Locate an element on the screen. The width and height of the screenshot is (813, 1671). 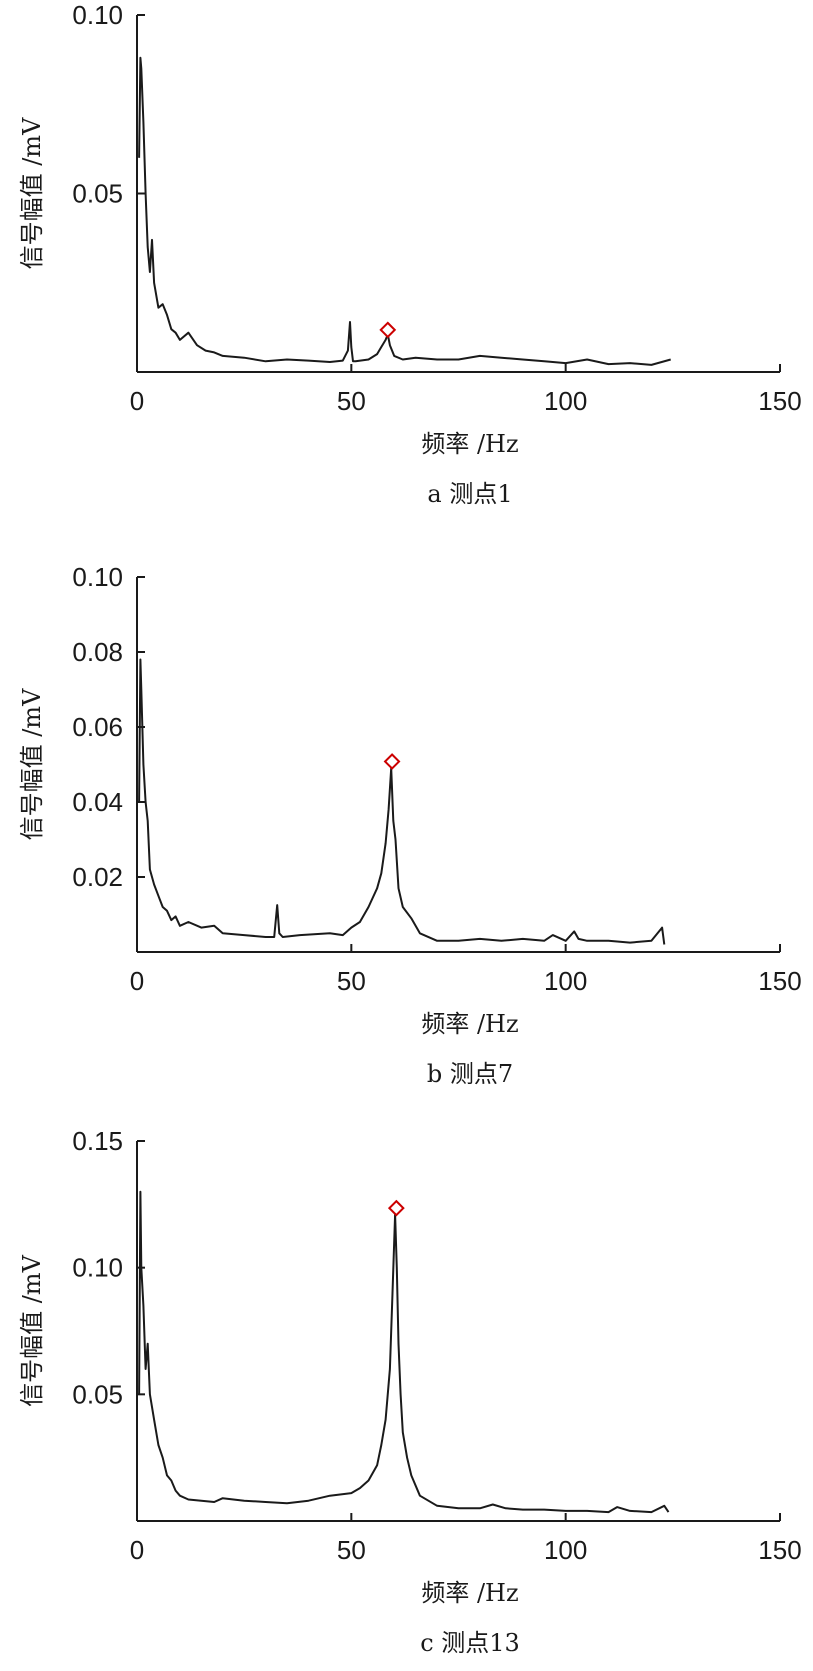
chart-2-ytick-label: 0.04 is located at coordinates (97, 802).